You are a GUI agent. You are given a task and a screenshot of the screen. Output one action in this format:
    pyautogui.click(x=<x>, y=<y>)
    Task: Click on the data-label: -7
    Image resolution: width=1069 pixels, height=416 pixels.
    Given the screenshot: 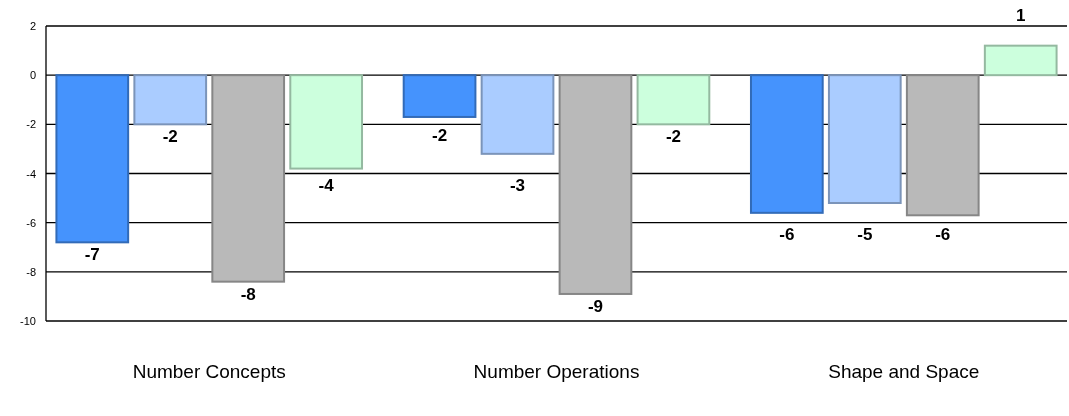 What is the action you would take?
    pyautogui.click(x=92, y=255)
    